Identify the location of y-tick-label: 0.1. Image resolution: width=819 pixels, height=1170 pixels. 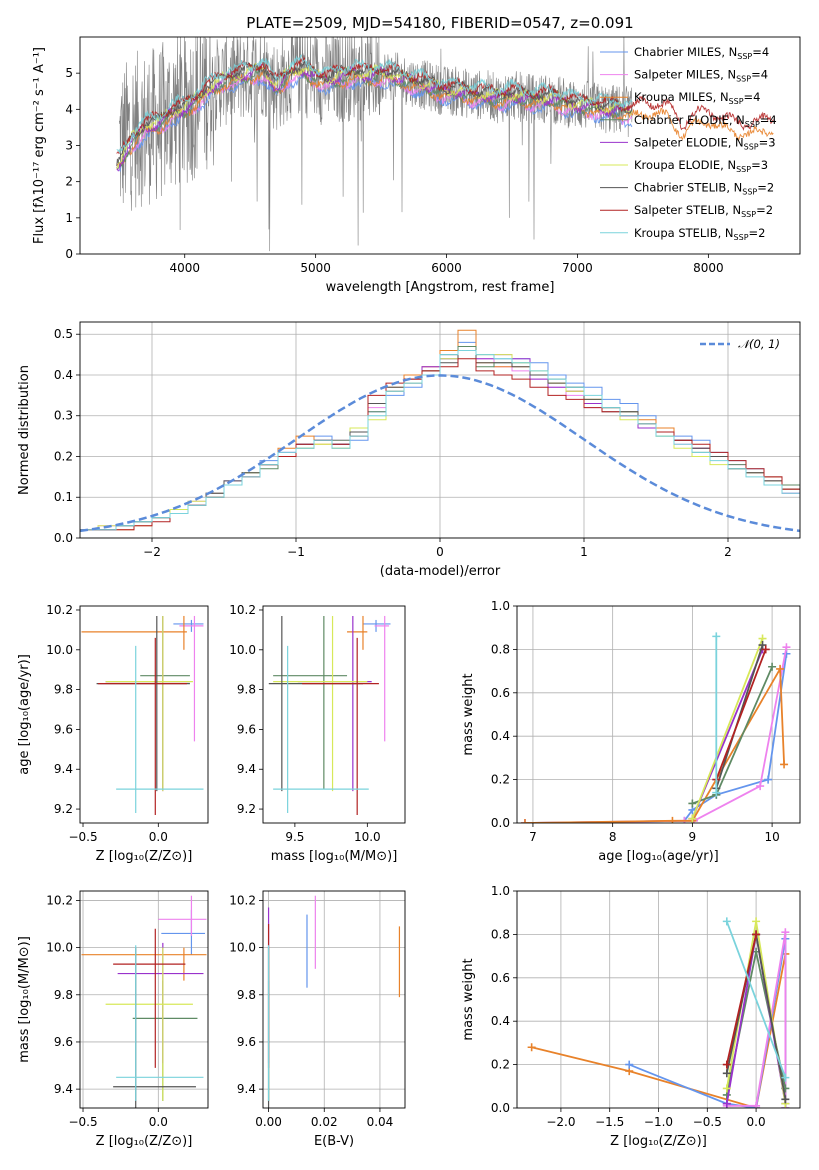
(63, 497).